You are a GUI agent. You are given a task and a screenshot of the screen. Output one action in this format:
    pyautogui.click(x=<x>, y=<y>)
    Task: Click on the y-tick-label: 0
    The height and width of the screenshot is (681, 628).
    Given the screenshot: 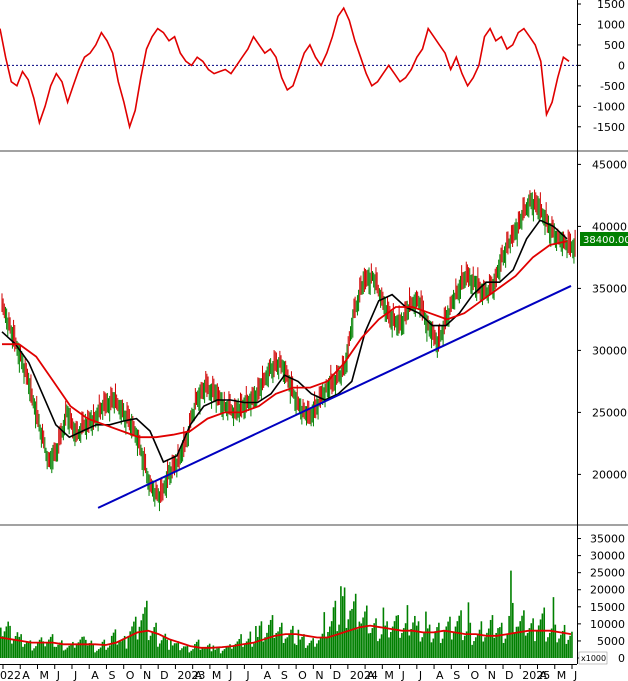 What is the action you would take?
    pyautogui.click(x=621, y=65)
    